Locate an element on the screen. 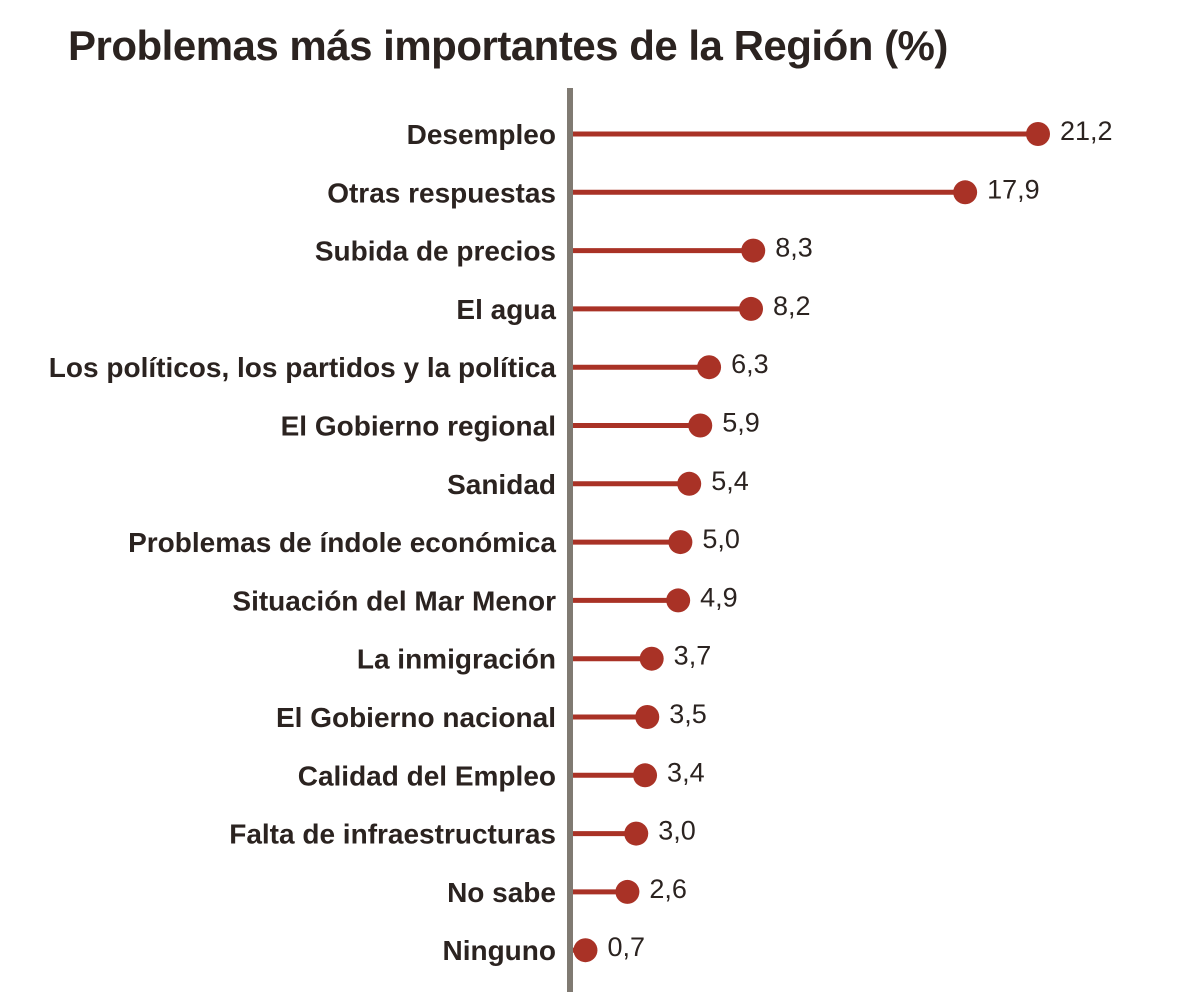 The image size is (1200, 992). category-label: Problemas de índole económica is located at coordinates (342, 542).